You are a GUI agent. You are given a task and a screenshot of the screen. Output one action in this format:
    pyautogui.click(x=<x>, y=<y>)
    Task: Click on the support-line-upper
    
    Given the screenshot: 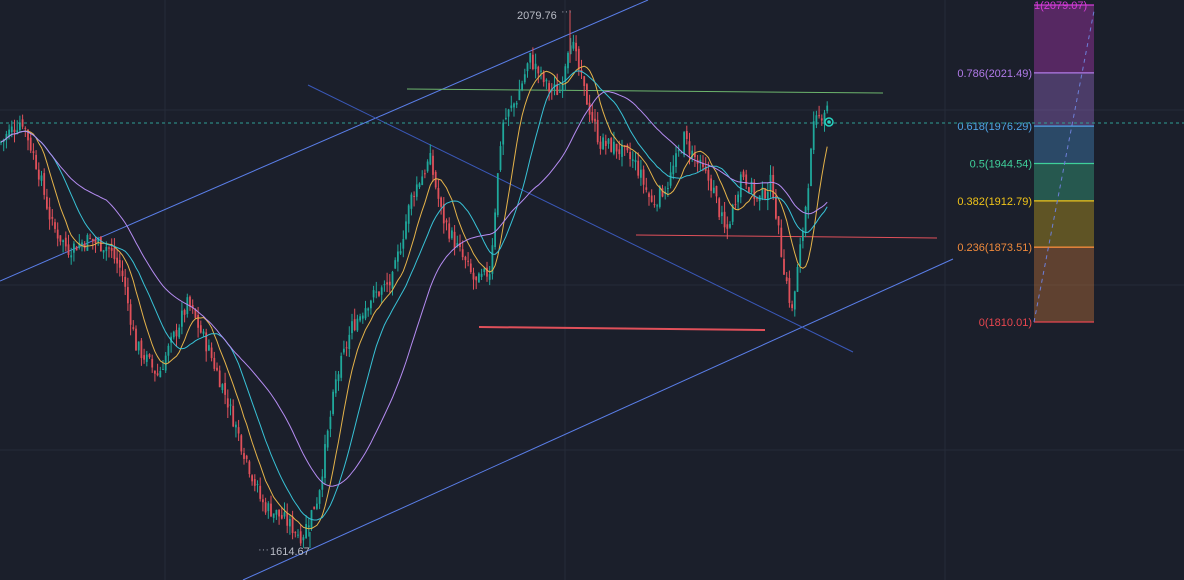 What is the action you would take?
    pyautogui.click(x=786, y=236)
    